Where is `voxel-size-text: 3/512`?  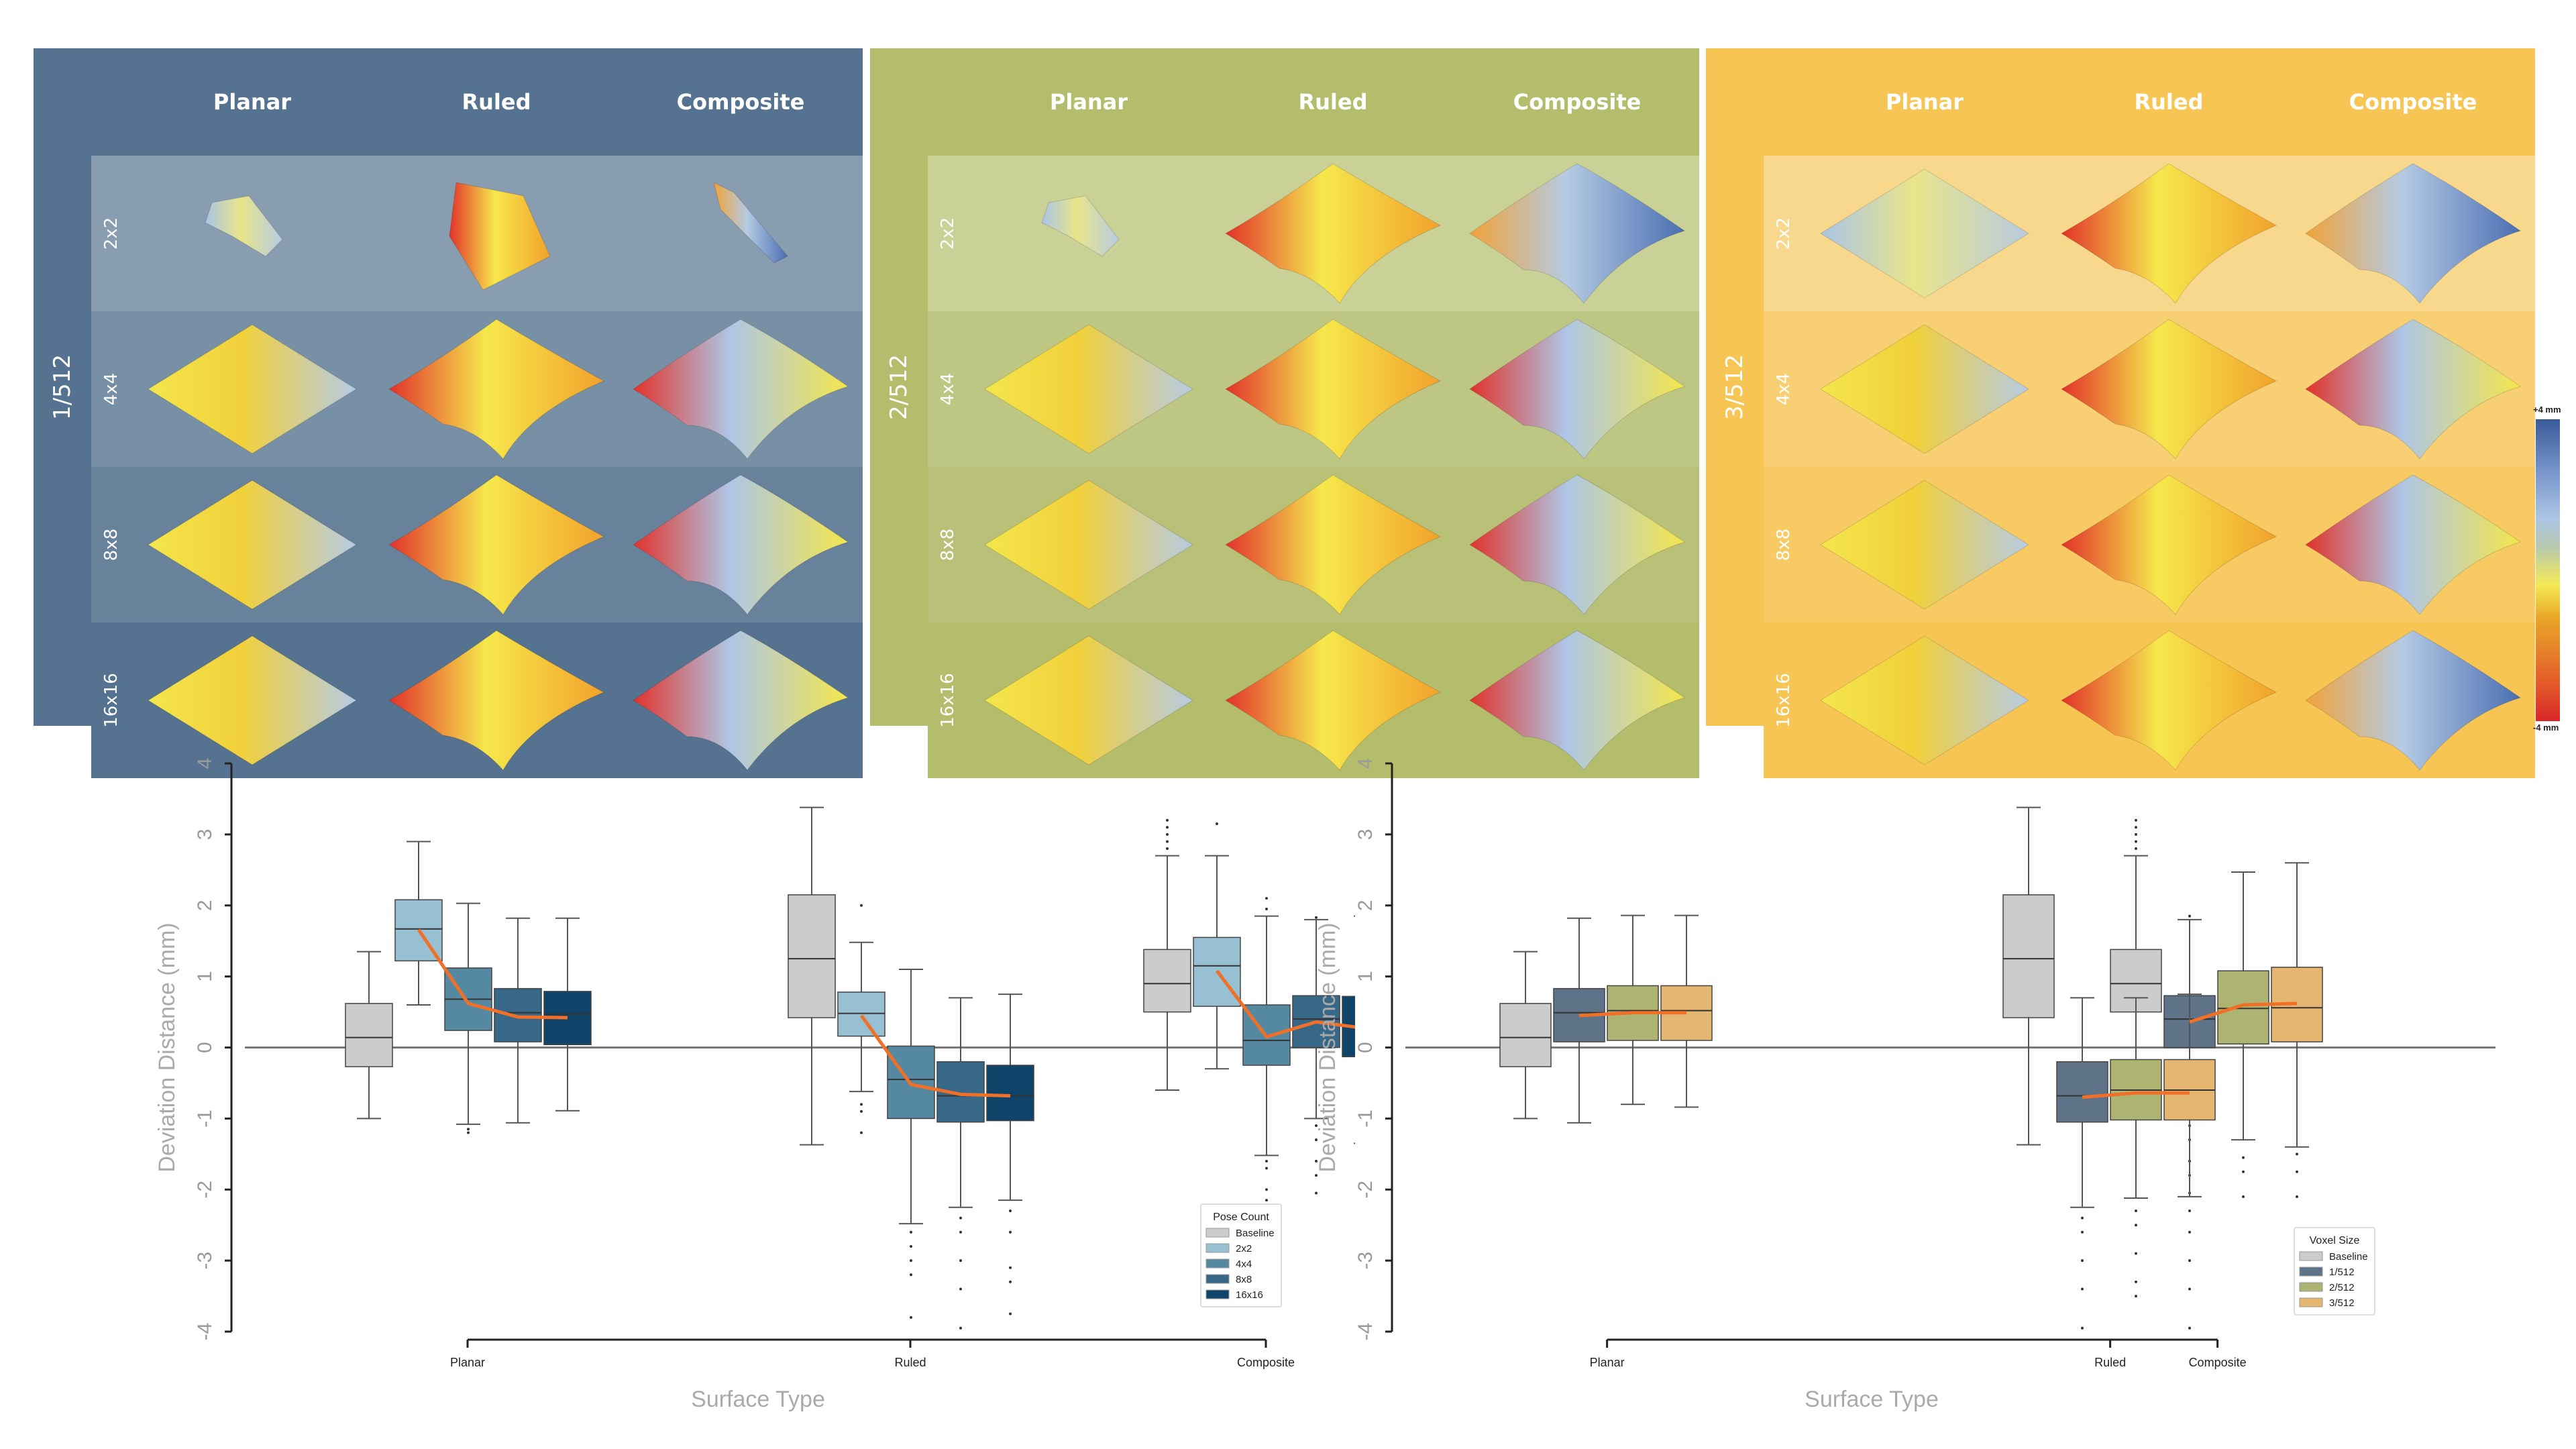
voxel-size-text: 3/512 is located at coordinates (1734, 387).